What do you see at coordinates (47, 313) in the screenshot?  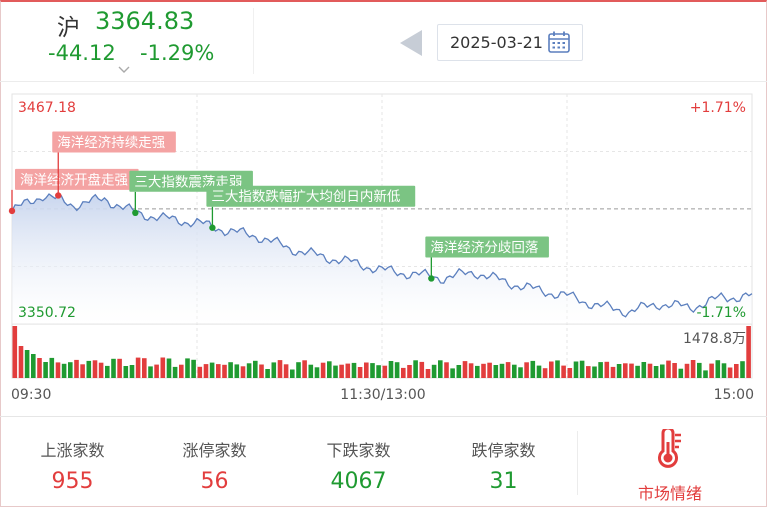 I see `y-min-label: 3350.72` at bounding box center [47, 313].